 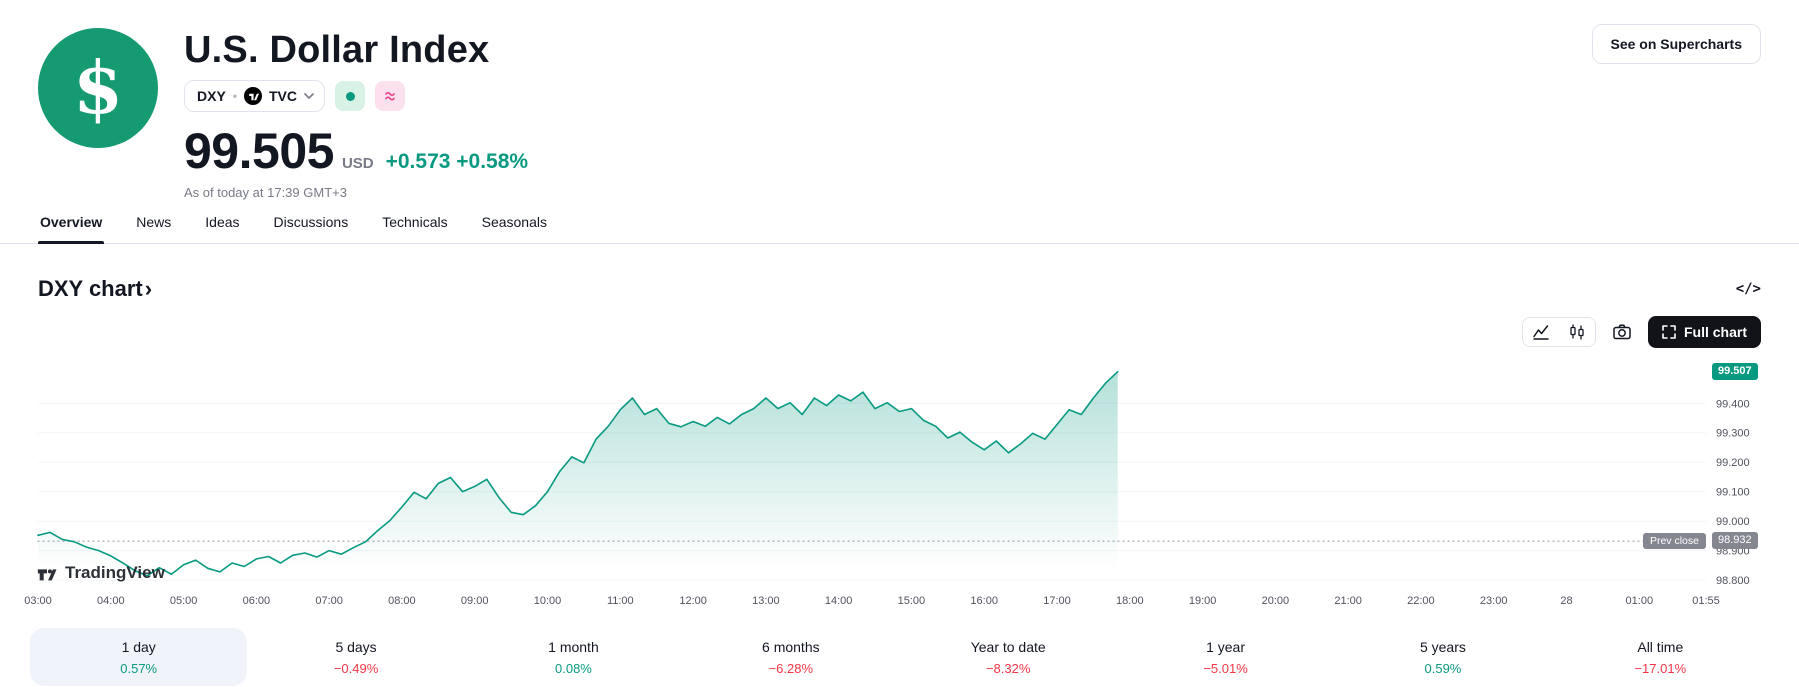 I want to click on svg-text: 18:00, so click(x=1130, y=601).